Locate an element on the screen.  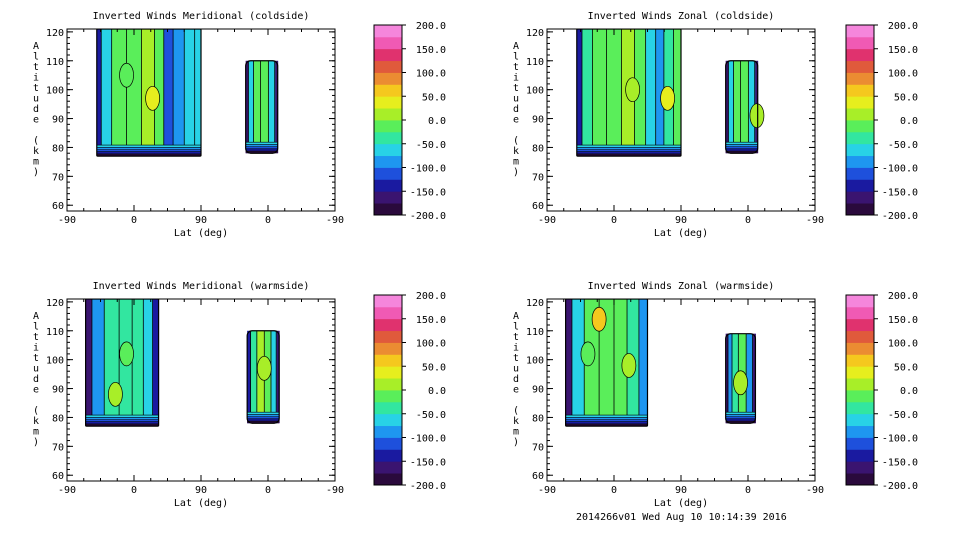
footer-timestamp: 2014266v01 Wed Aug 10 10:14:39 2016 is located at coordinates (681, 517).